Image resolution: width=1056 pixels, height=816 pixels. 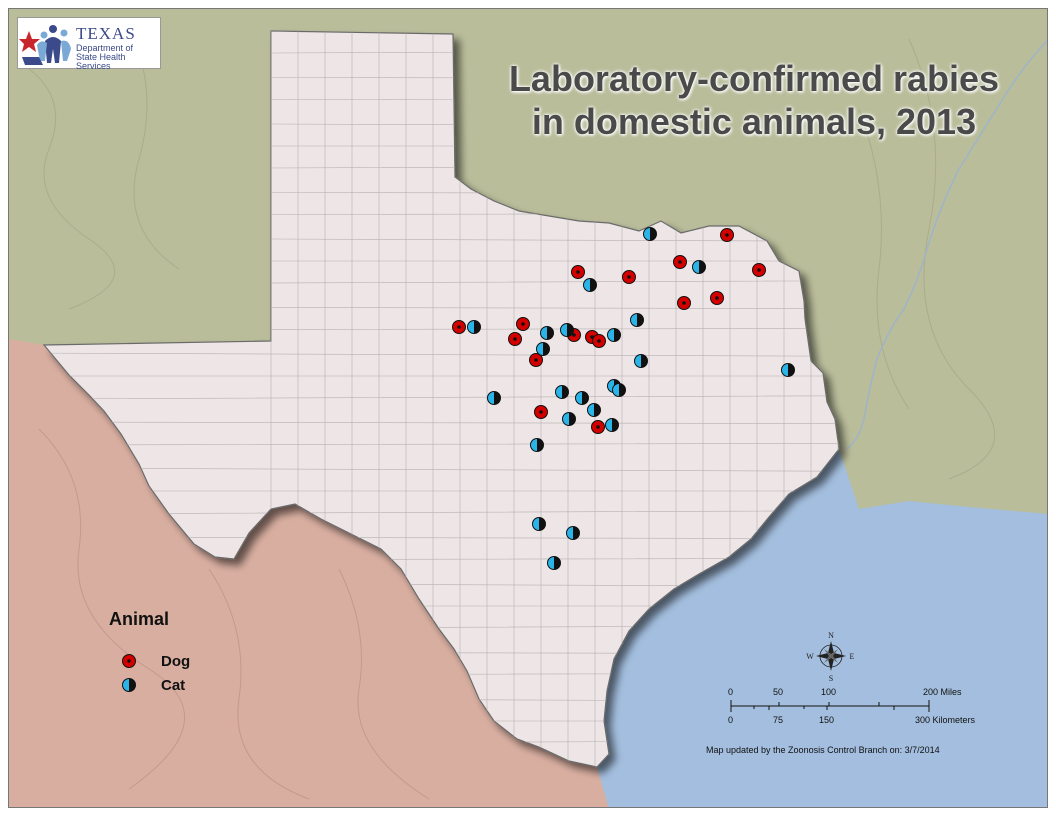 What do you see at coordinates (149, 651) in the screenshot?
I see `legend: Animal Dog Cat` at bounding box center [149, 651].